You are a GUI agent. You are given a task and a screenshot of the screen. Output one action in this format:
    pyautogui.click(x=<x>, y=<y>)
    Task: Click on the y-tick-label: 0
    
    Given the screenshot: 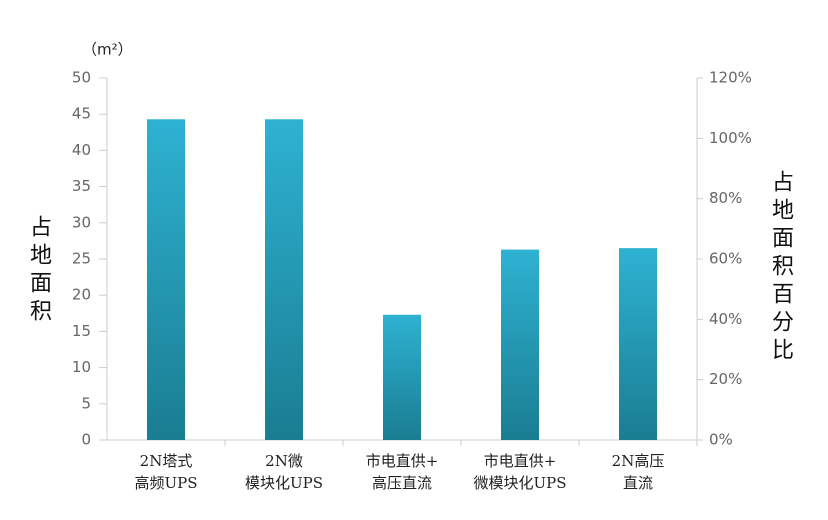 What is the action you would take?
    pyautogui.click(x=86, y=440)
    